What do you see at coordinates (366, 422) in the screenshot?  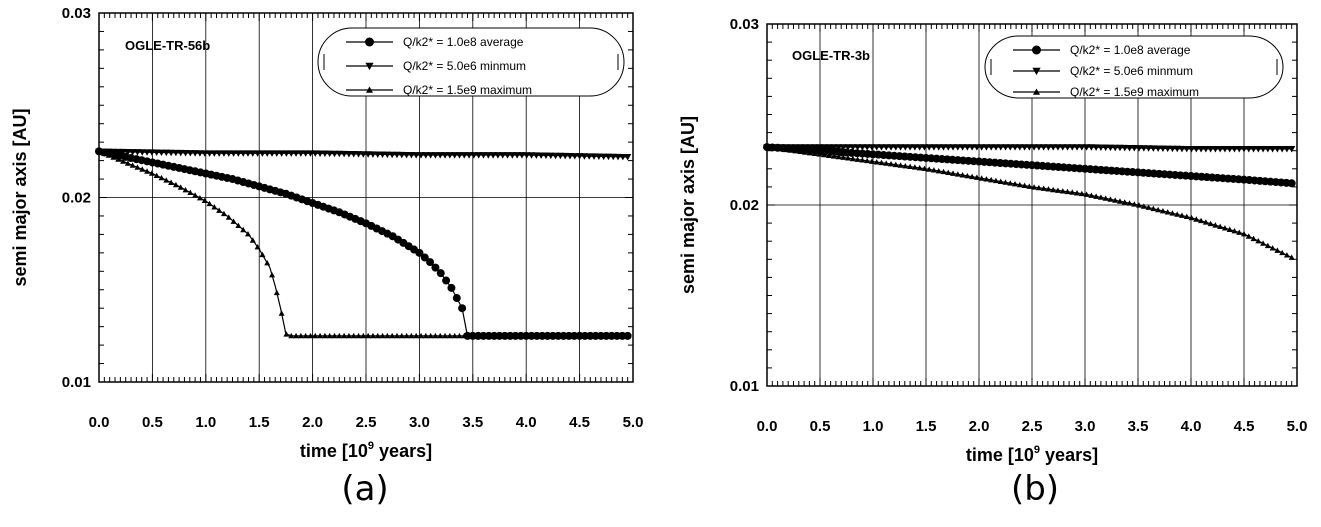 I see `x-tick-label: 2.5` at bounding box center [366, 422].